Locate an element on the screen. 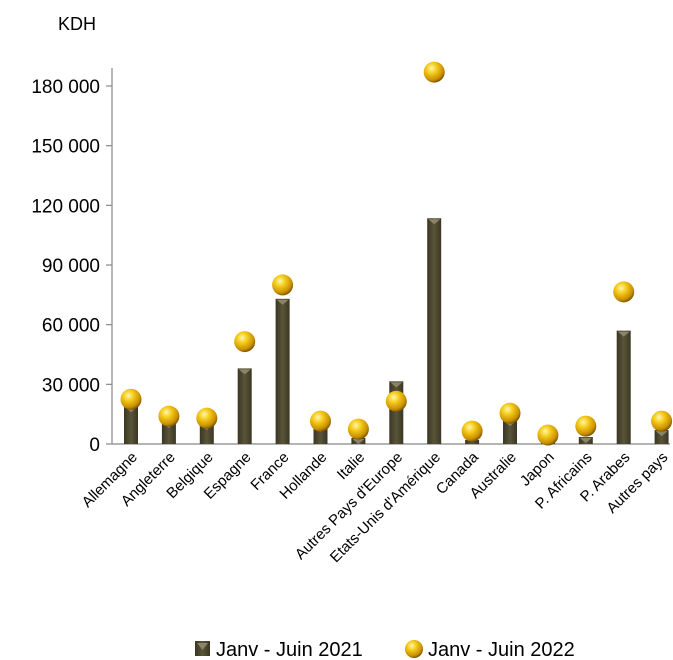  legend: Janv - Juin 2021 Janv - Juin 2022 is located at coordinates (385, 649).